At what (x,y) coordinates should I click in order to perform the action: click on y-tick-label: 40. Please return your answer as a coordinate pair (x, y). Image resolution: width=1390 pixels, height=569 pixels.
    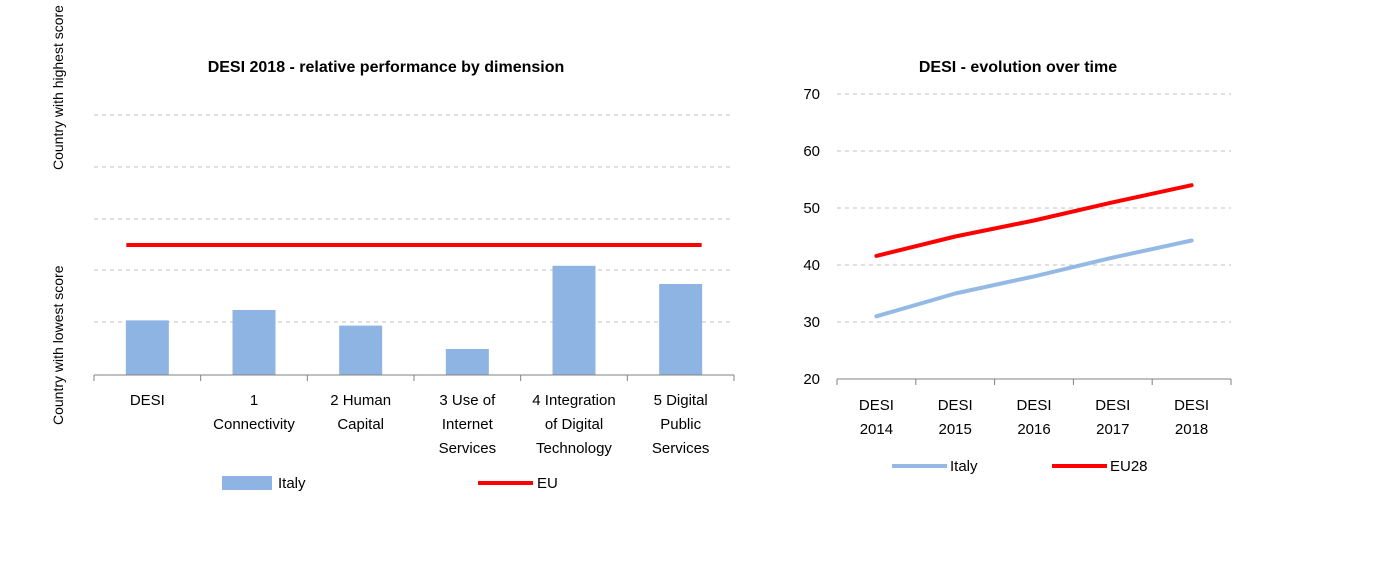
    Looking at the image, I should click on (811, 265).